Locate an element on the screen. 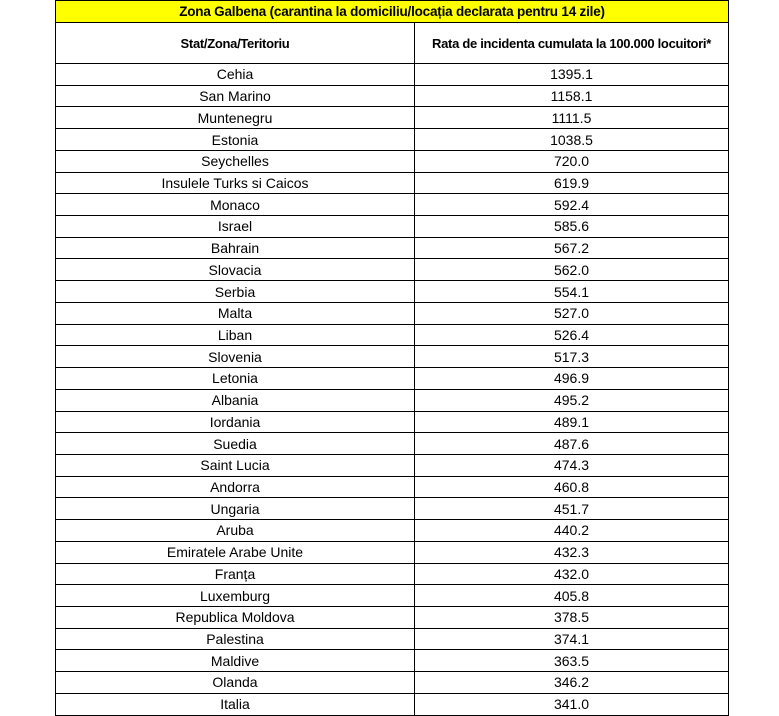 This screenshot has width=779, height=716. state-cell: Olanda is located at coordinates (235, 682).